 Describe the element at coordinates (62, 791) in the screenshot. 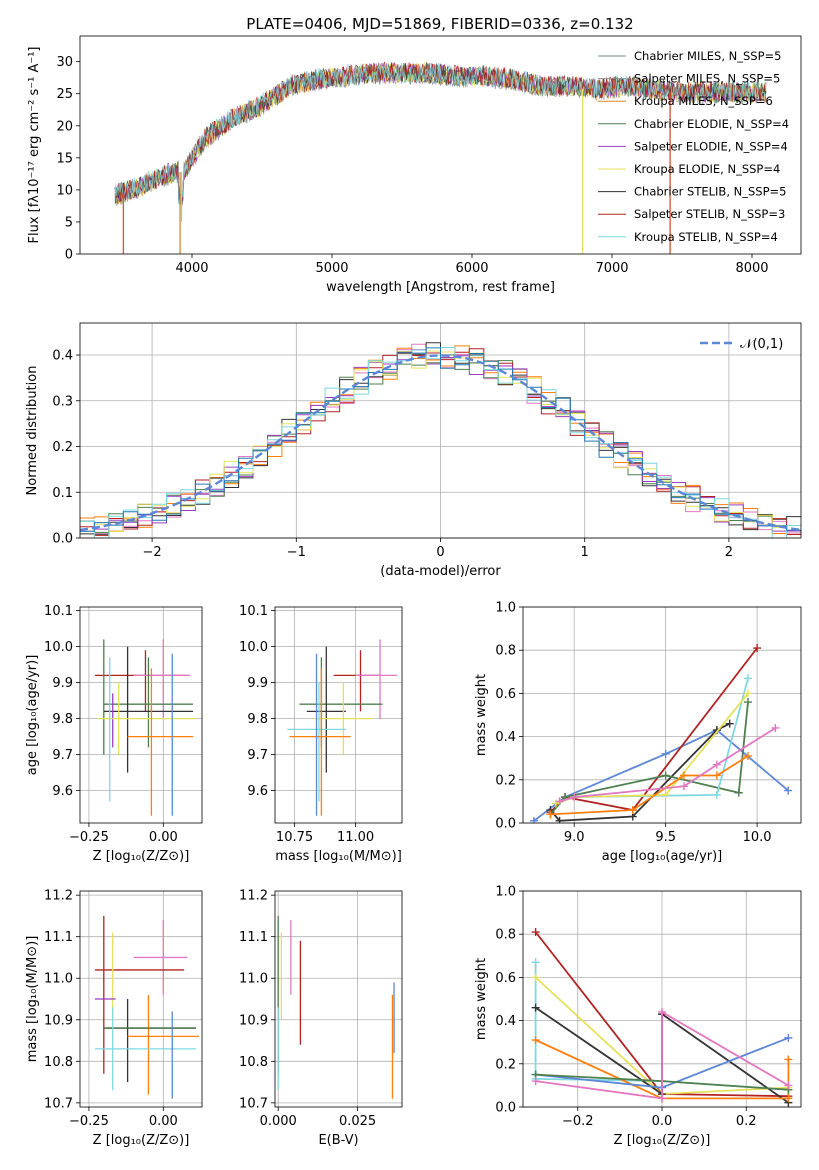

I see `y-tick-label: 9.6` at that location.